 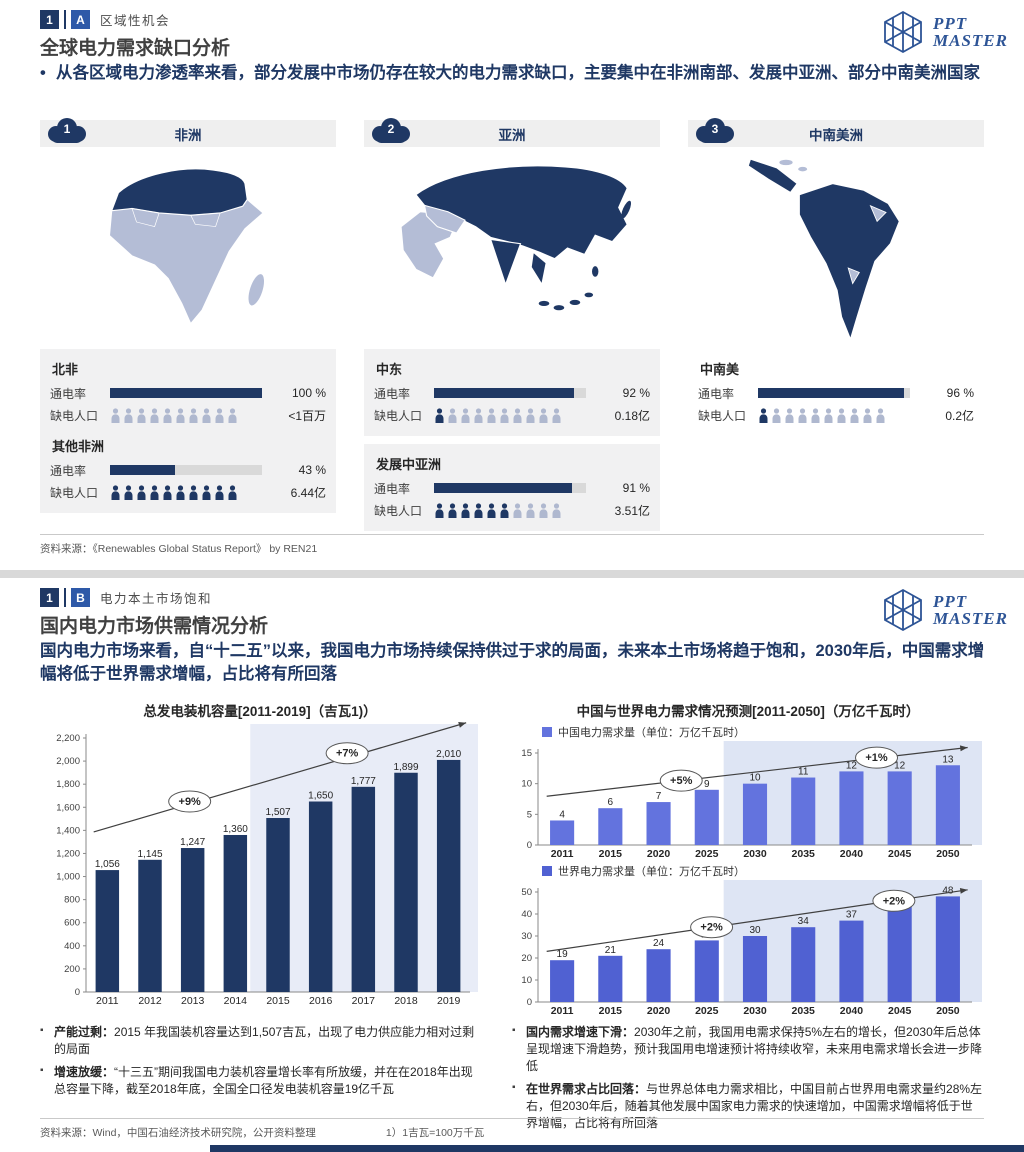 I want to click on population-gap-row: 缺电人口 0.2亿, so click(x=836, y=415).